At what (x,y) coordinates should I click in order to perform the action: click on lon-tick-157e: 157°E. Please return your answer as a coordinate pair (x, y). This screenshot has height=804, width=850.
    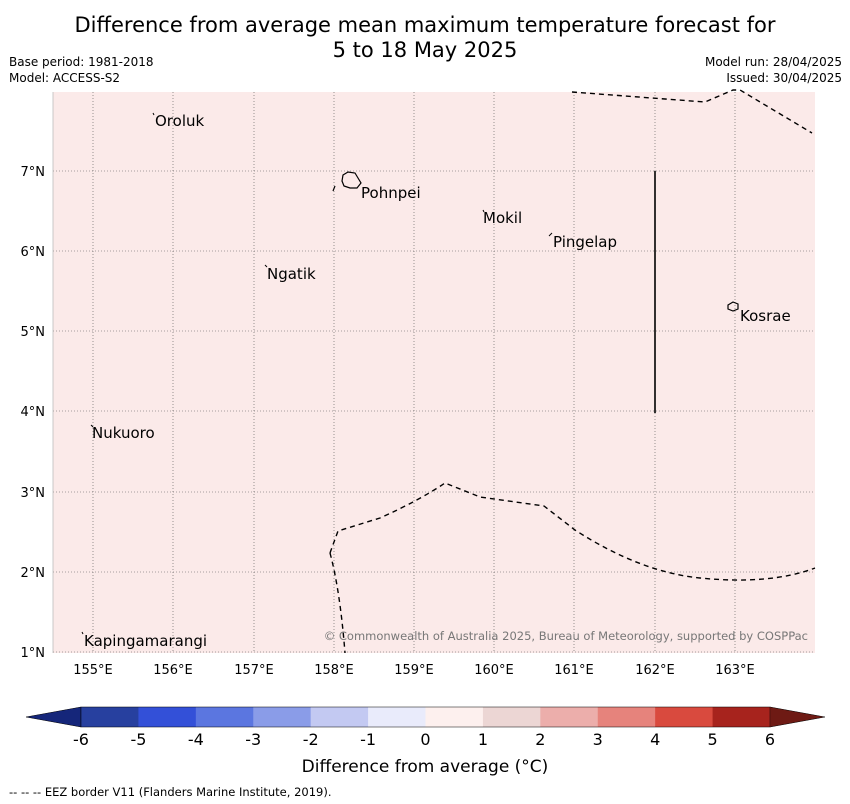
    Looking at the image, I should click on (254, 670).